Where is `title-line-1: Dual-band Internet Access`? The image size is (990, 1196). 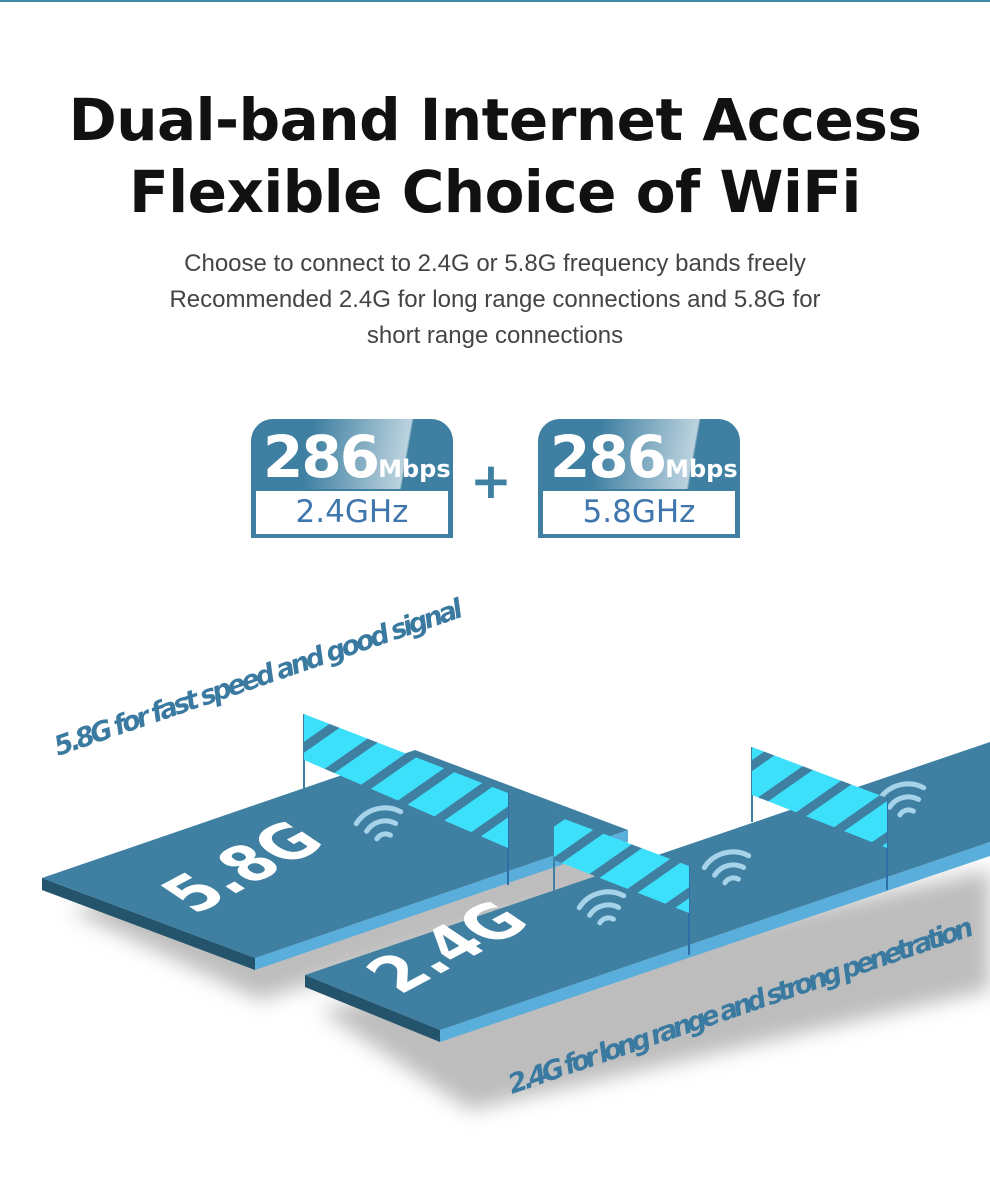 title-line-1: Dual-band Internet Access is located at coordinates (495, 120).